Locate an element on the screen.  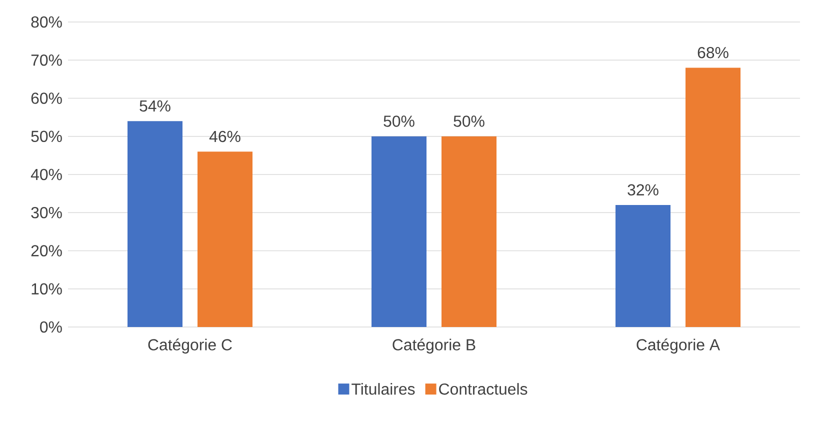
y-tick-label: 50% is located at coordinates (46, 136).